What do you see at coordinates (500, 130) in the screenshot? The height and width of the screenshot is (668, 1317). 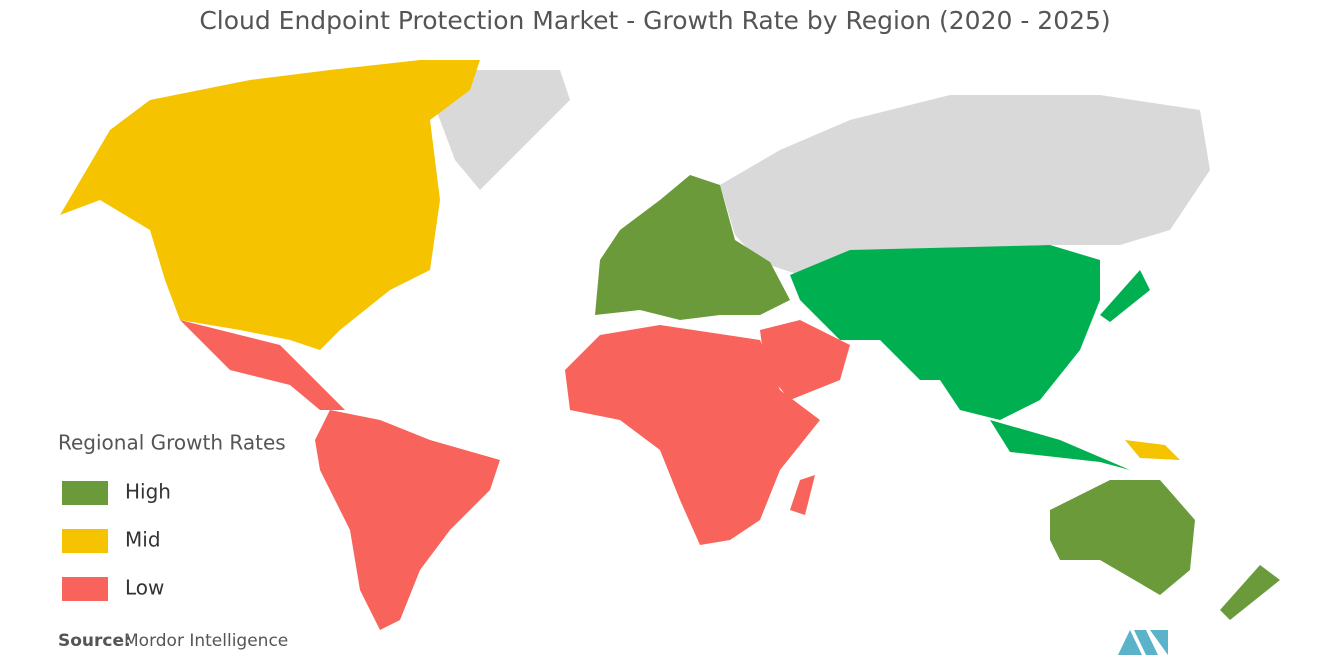 I see `greenland` at bounding box center [500, 130].